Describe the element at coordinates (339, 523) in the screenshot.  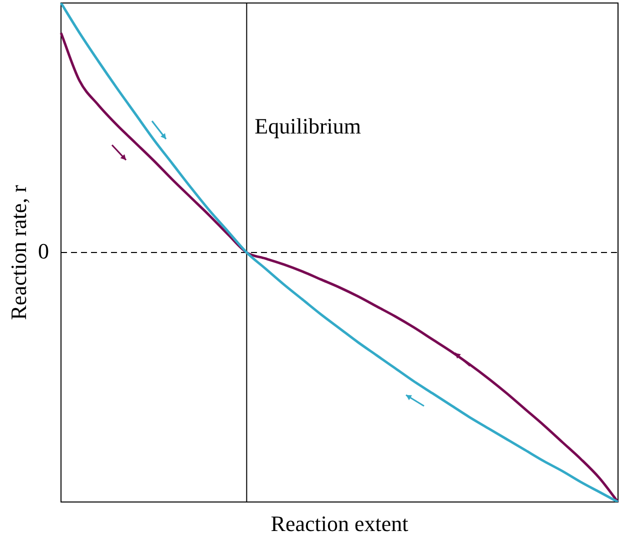
I see `x-axis-title: Reaction extent` at that location.